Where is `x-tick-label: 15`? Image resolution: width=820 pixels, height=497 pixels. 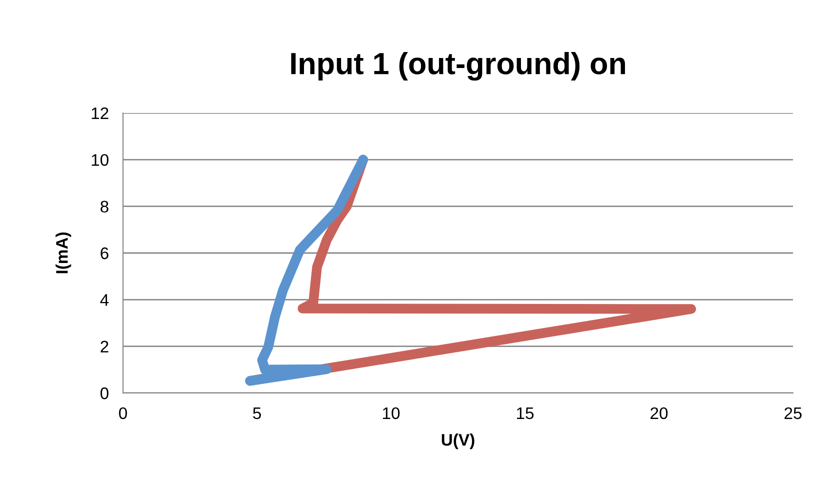 x-tick-label: 15 is located at coordinates (525, 414).